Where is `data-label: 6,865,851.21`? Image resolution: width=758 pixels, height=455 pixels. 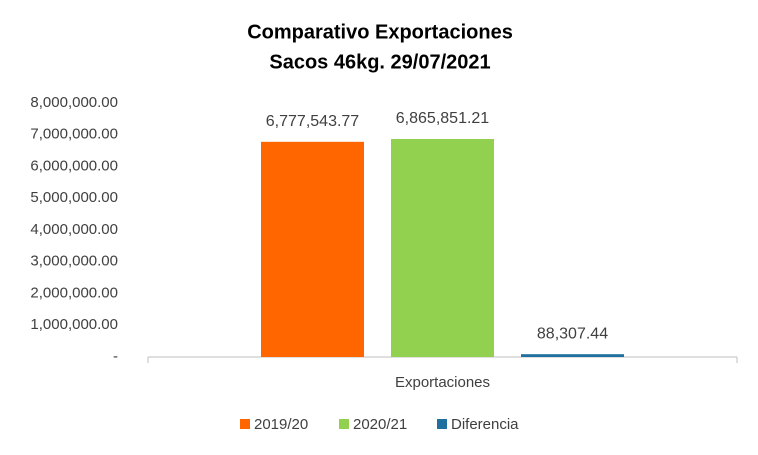
data-label: 6,865,851.21 is located at coordinates (443, 118).